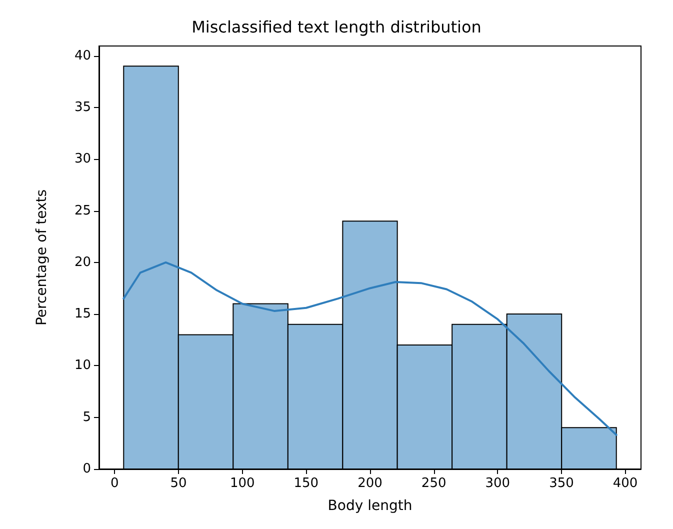 This screenshot has height=529, width=673. Describe the element at coordinates (82, 366) in the screenshot. I see `y-tick-label: 10` at that location.